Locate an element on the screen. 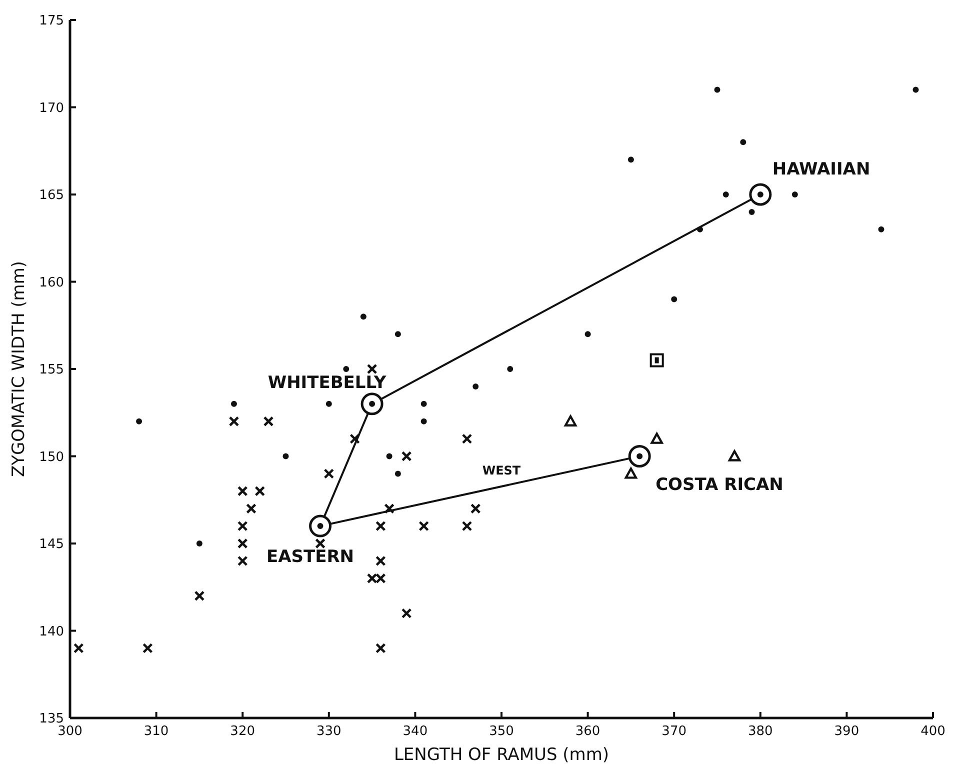 The image size is (963, 778). y-tick-label: 145 is located at coordinates (51, 544).